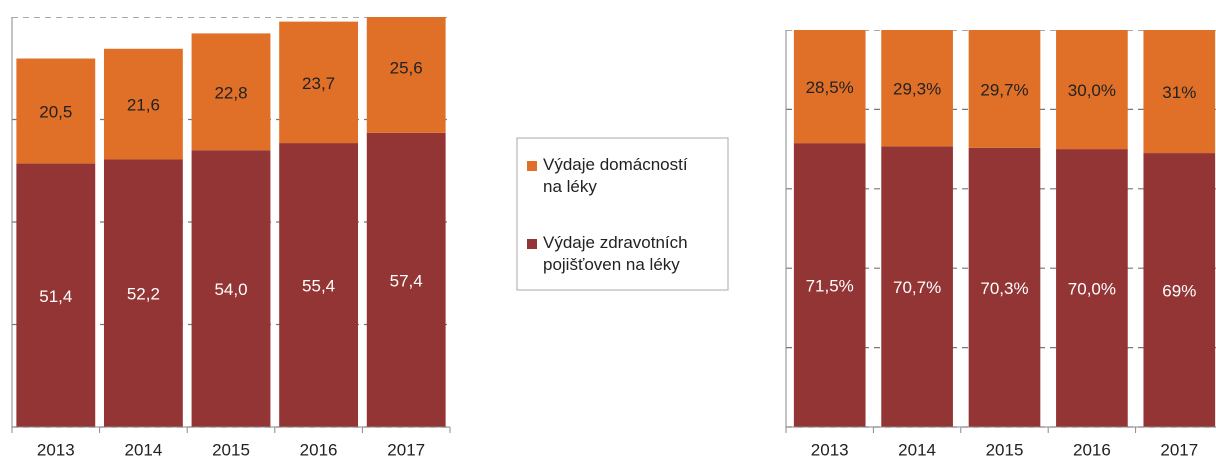 The image size is (1216, 461). I want to click on data-label: 23,7, so click(318, 83).